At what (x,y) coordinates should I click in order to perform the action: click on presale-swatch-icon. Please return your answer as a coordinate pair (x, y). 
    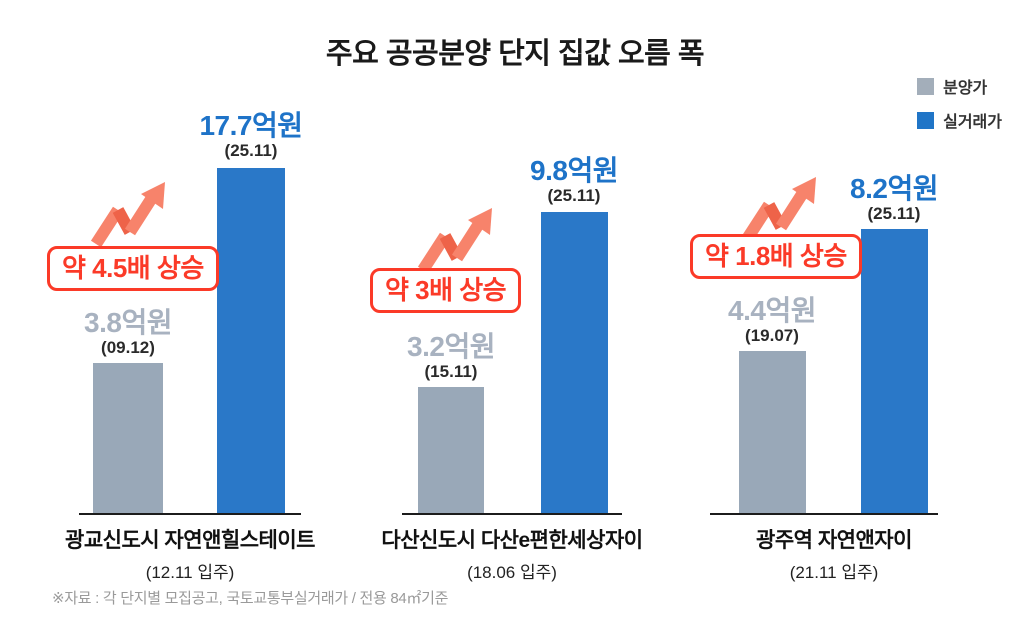
    Looking at the image, I should click on (926, 86).